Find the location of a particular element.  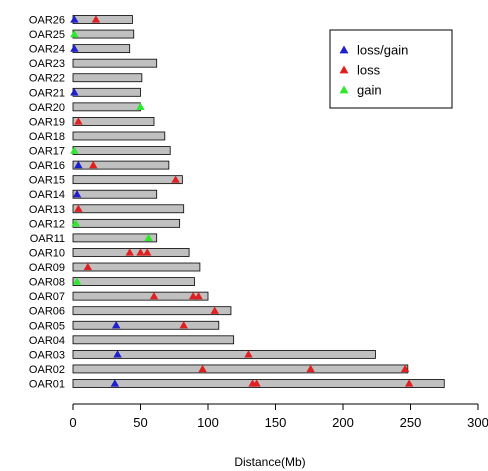

bar-OAR24 is located at coordinates (101, 49).